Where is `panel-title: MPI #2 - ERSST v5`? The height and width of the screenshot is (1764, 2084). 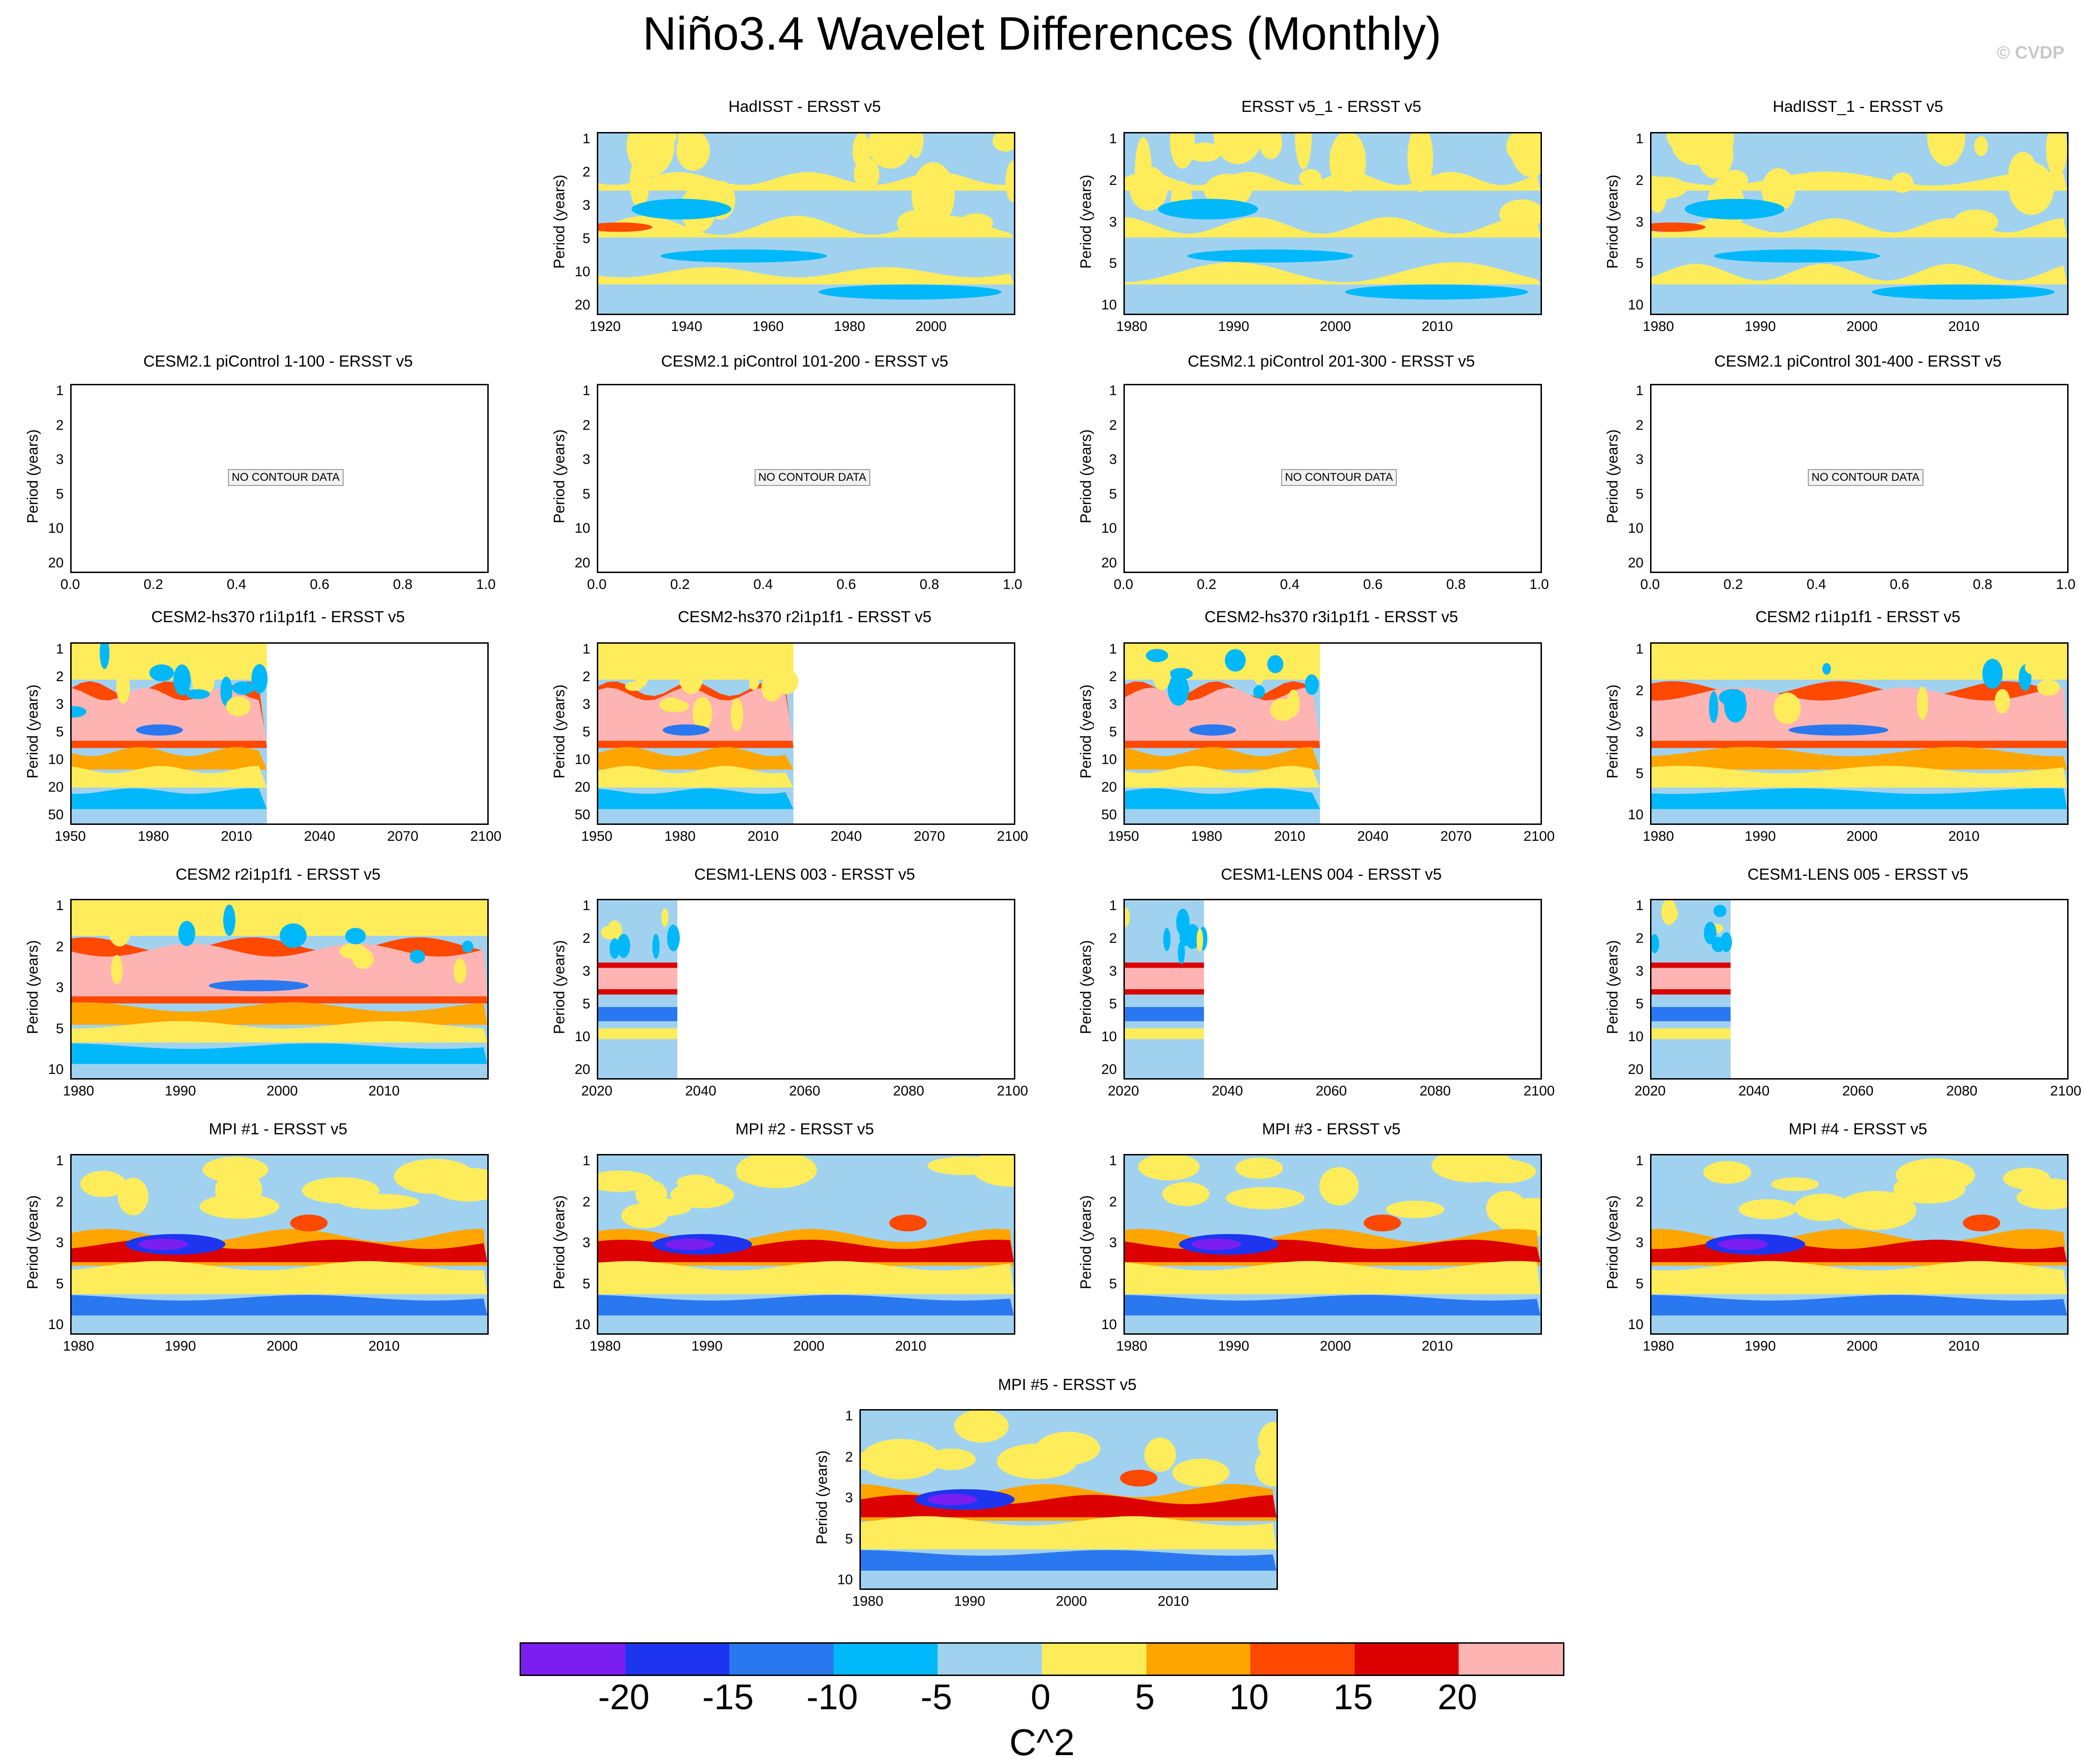 panel-title: MPI #2 - ERSST v5 is located at coordinates (804, 1129).